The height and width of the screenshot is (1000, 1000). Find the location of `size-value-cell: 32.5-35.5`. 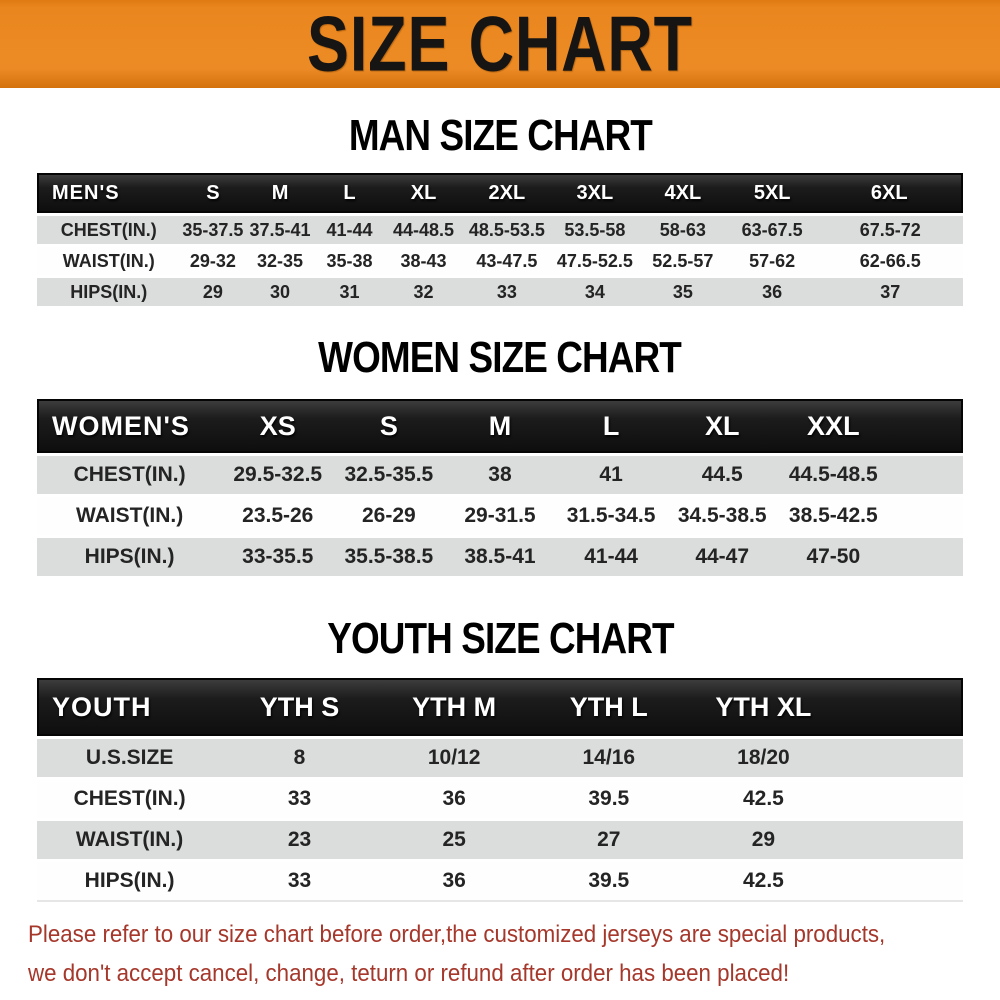

size-value-cell: 32.5-35.5 is located at coordinates (389, 473).